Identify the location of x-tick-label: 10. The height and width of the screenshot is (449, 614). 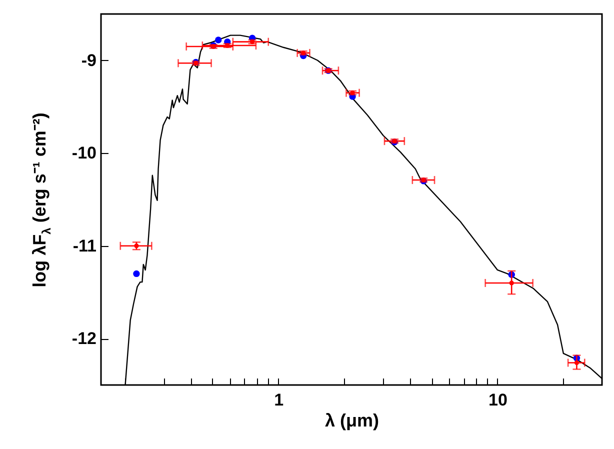
(498, 400).